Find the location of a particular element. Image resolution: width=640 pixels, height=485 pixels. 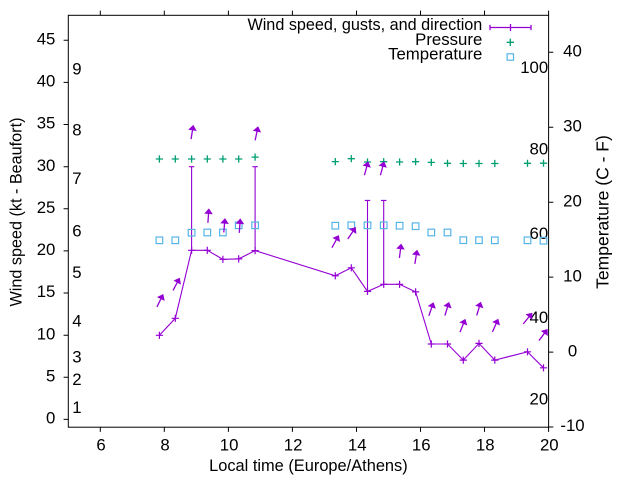

svg-text: 18 is located at coordinates (485, 444).